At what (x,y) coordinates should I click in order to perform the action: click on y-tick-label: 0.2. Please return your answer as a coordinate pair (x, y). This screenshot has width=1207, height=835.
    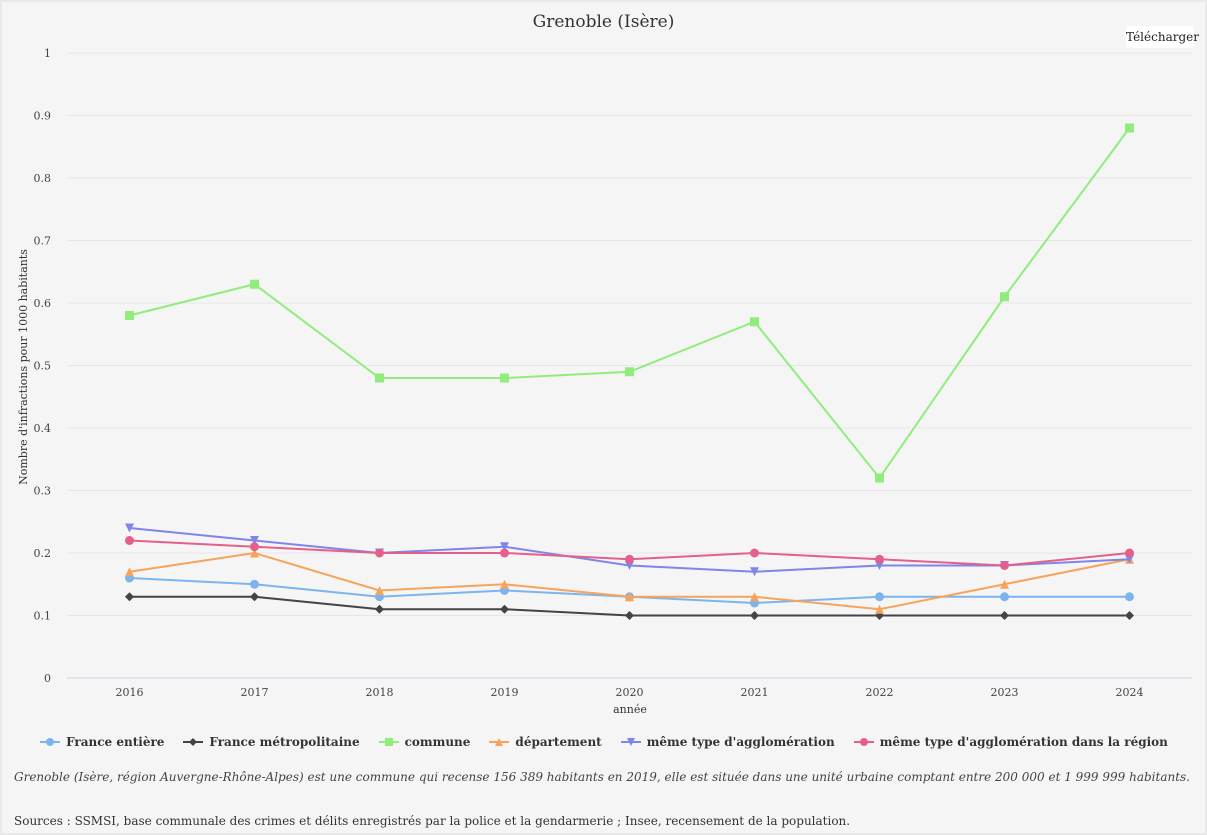
    Looking at the image, I should click on (43, 553).